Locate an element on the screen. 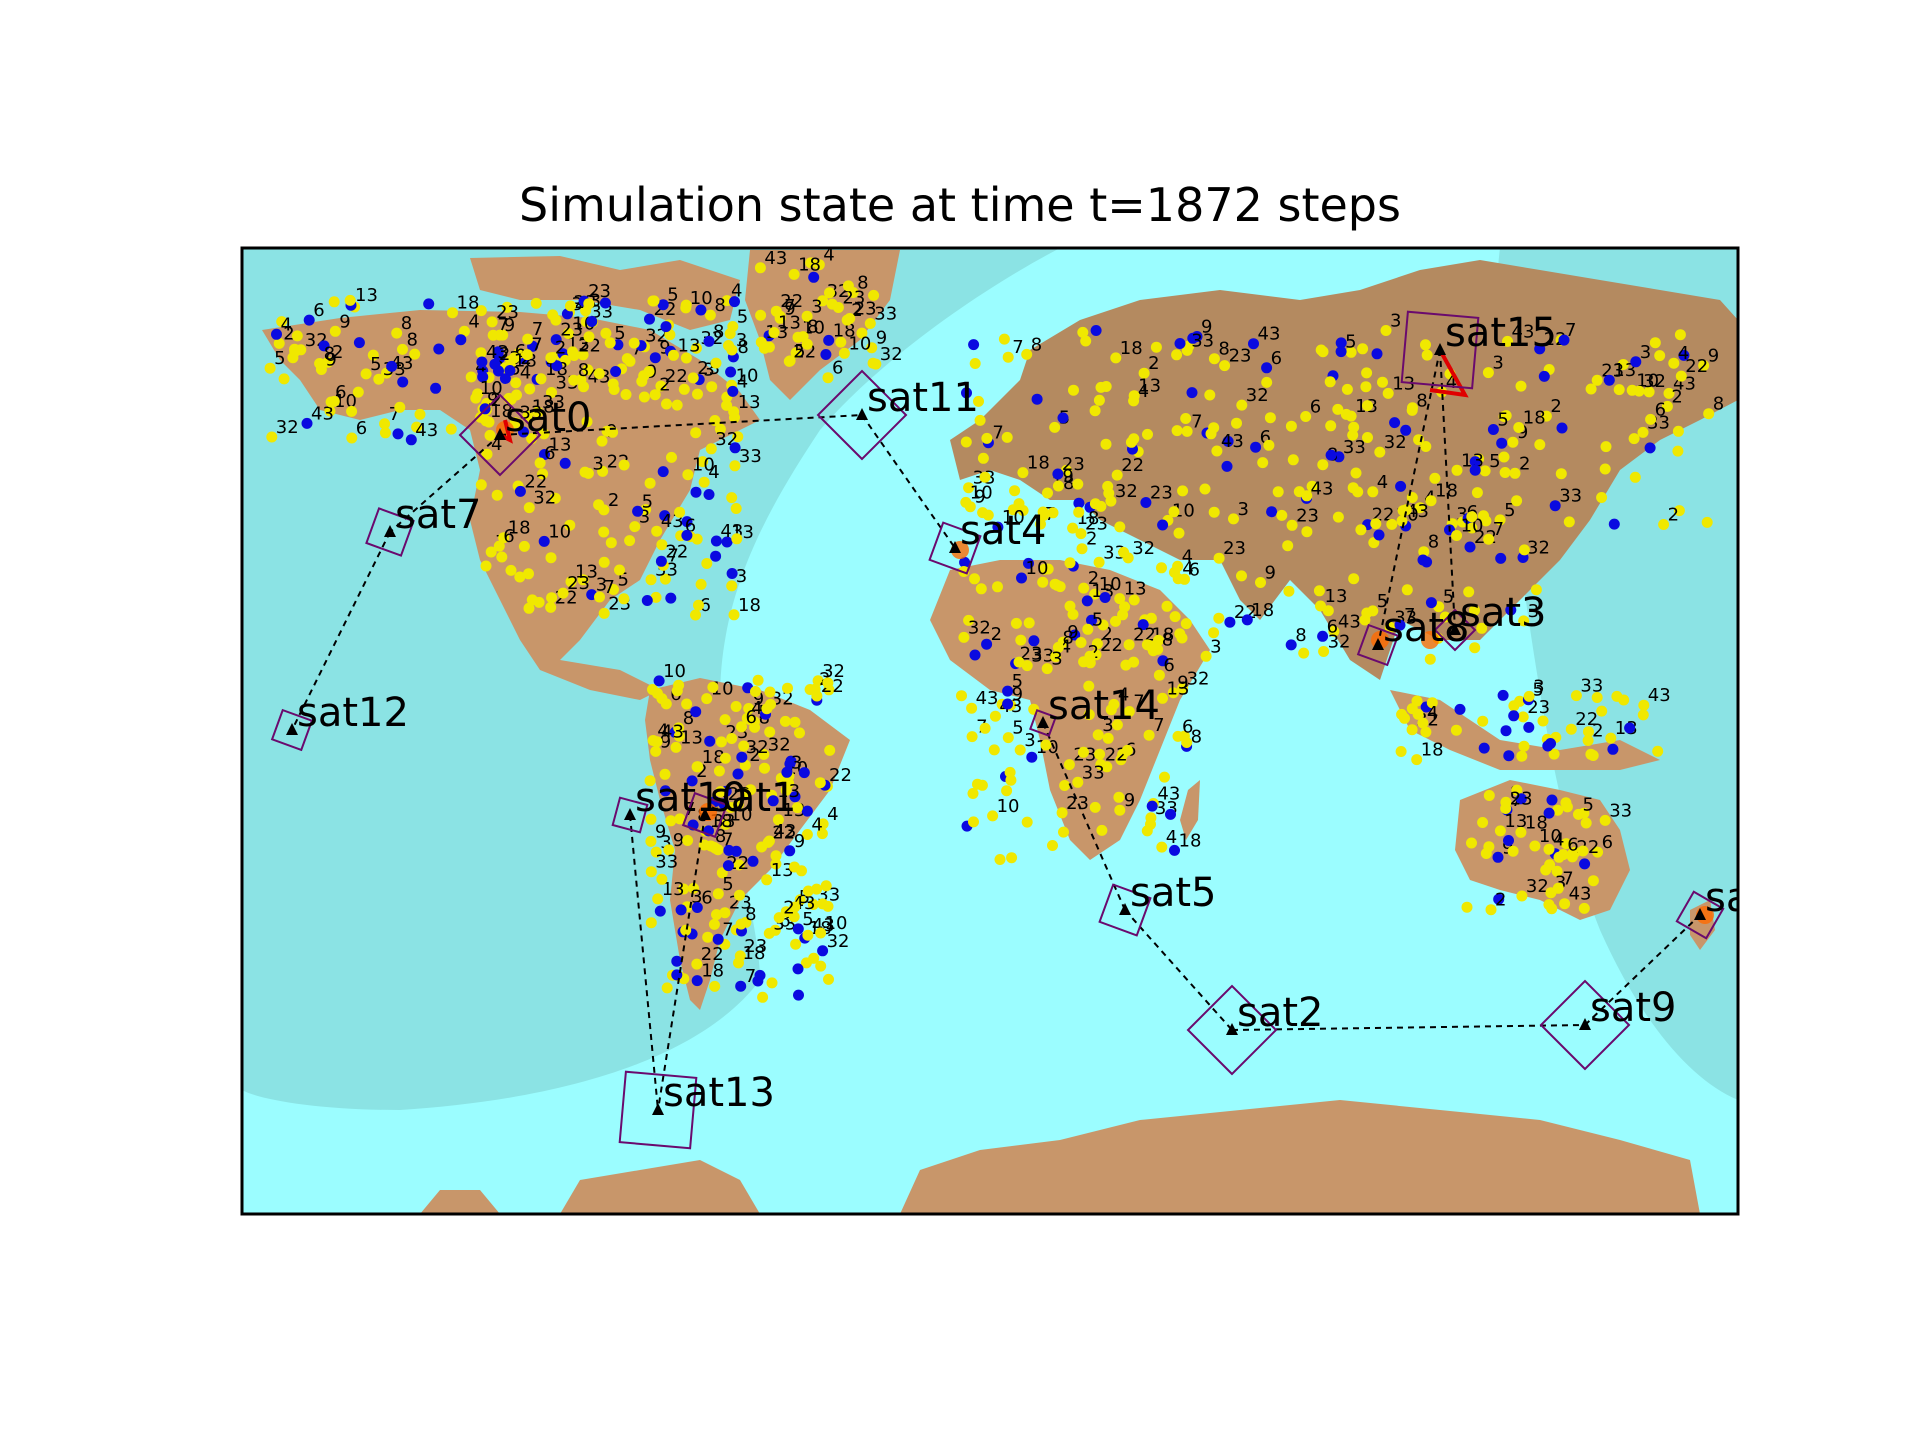 The height and width of the screenshot is (1444, 1920). satellite-label-sat12: sat12 is located at coordinates (353, 713).